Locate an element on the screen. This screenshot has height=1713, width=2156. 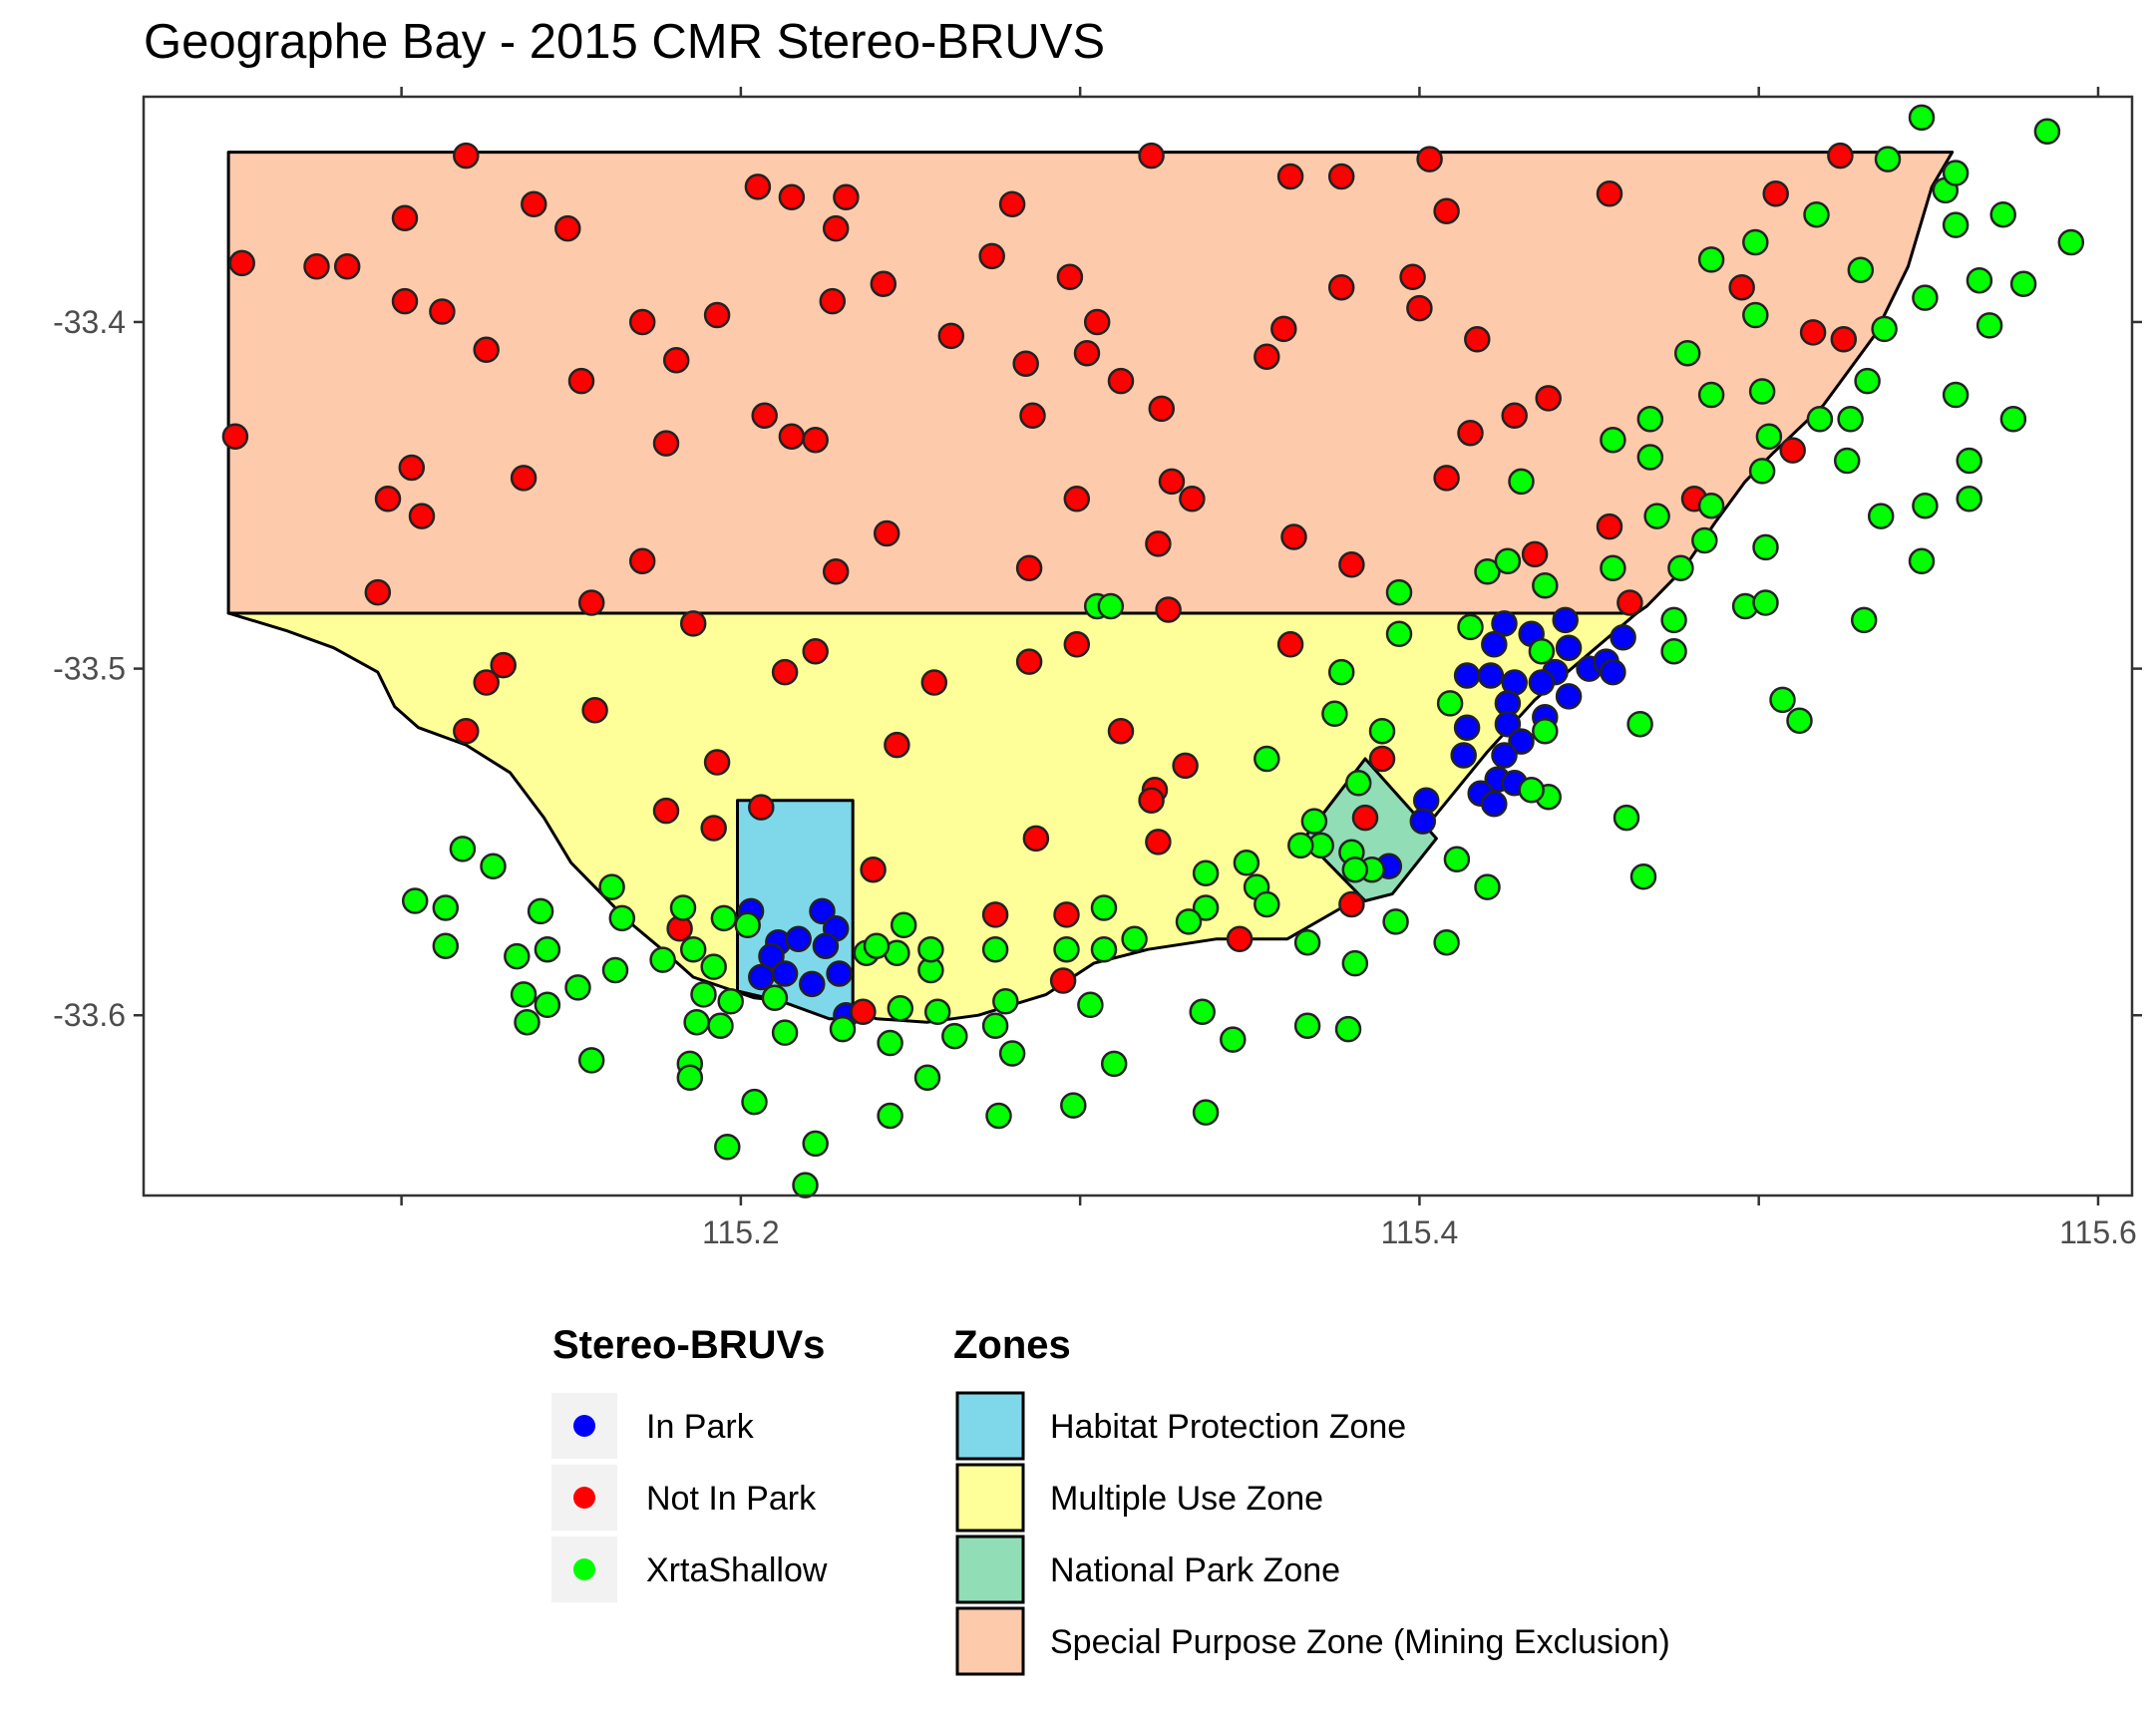
y-tick-label: -33.6 is located at coordinates (89, 1015).